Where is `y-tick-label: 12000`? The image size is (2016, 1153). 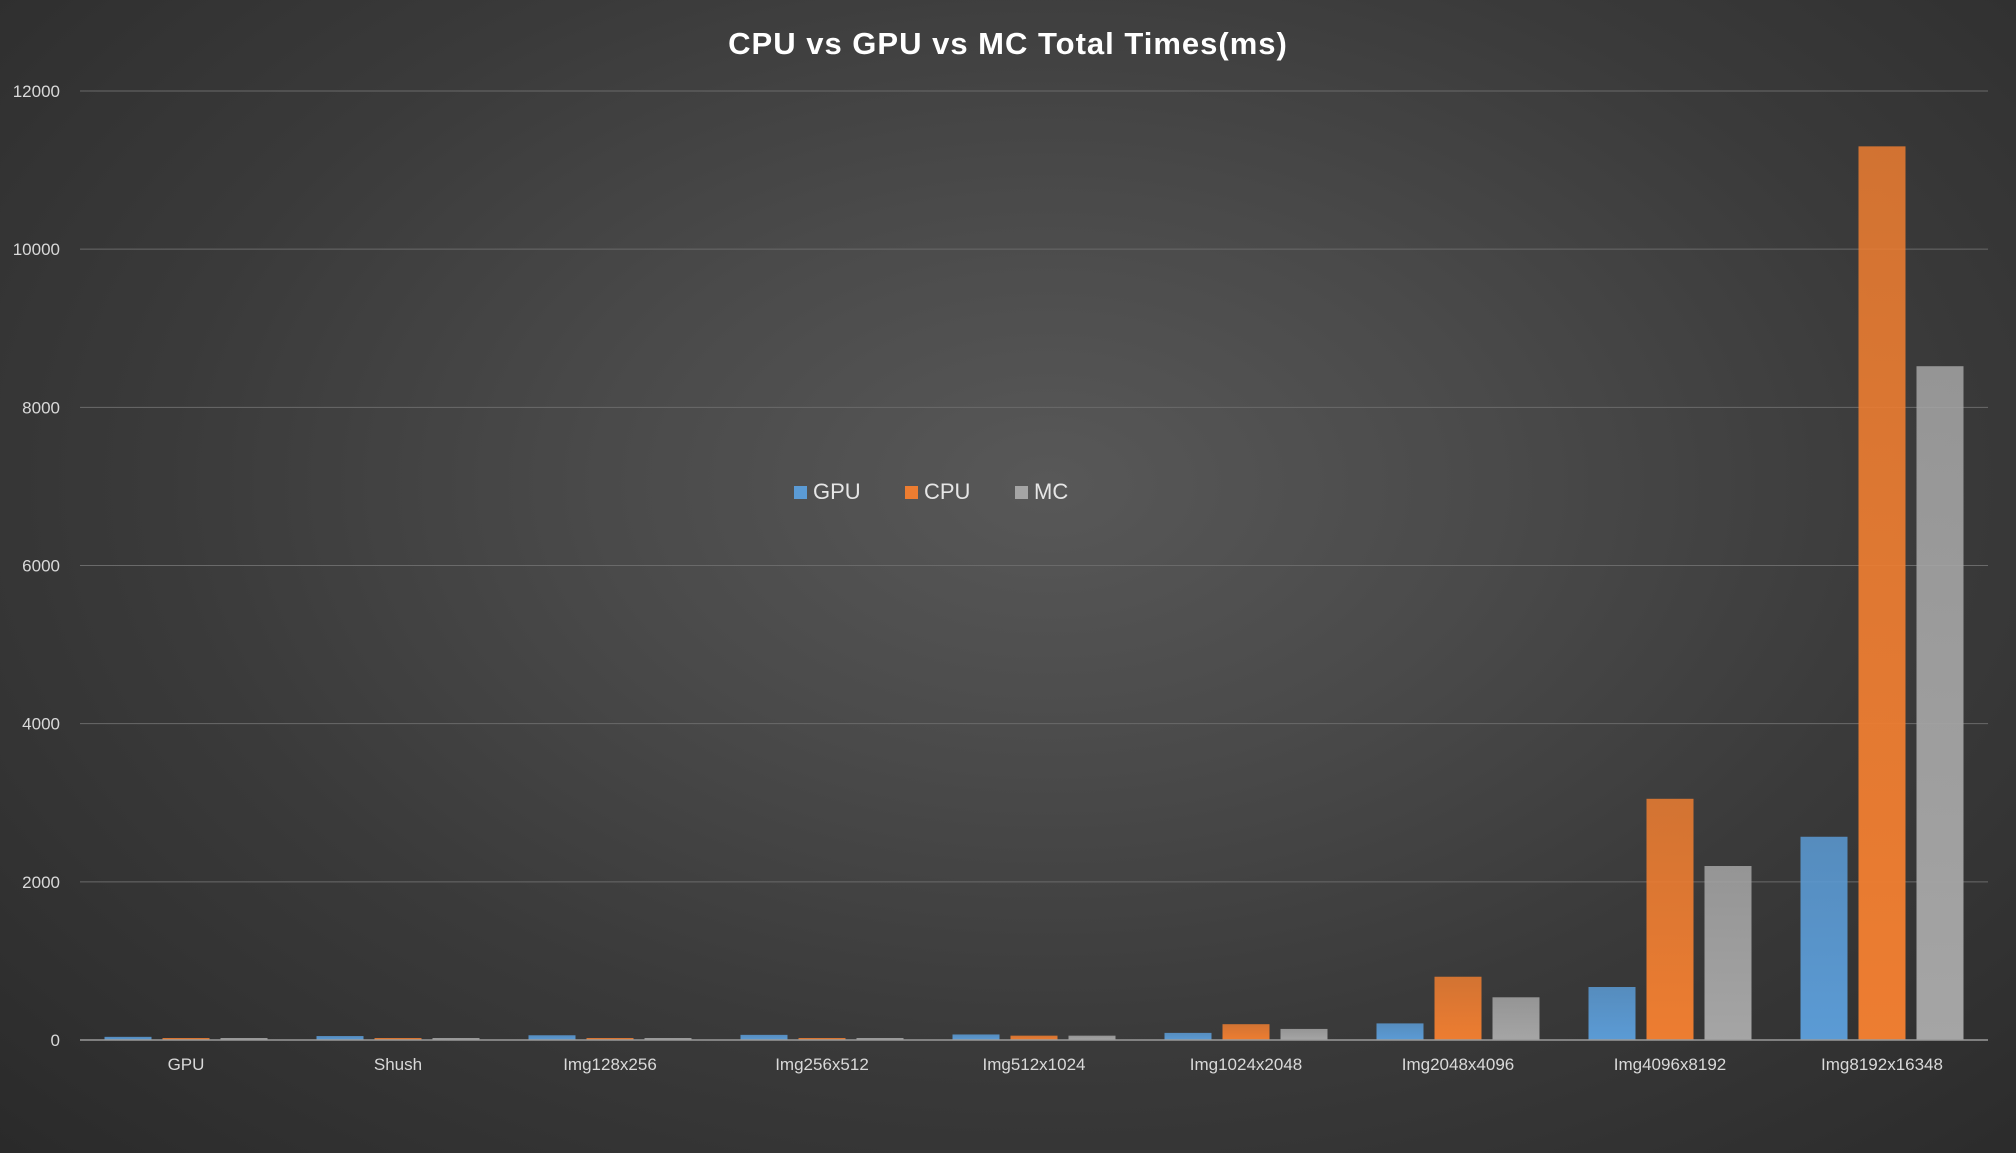
y-tick-label: 12000 is located at coordinates (36, 91).